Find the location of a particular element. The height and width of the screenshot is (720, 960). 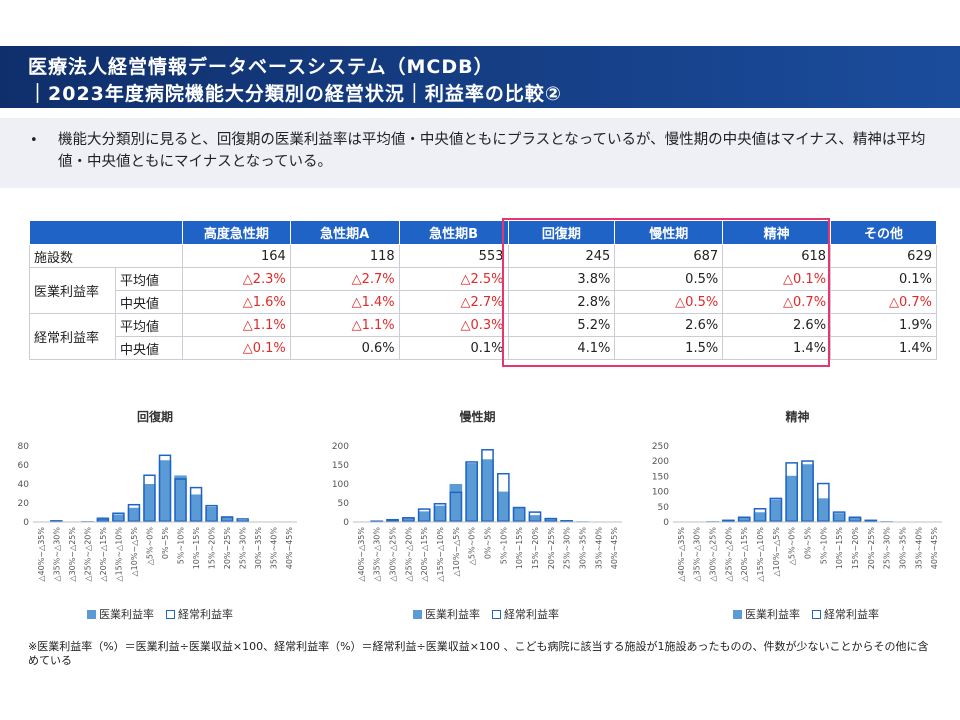

table-cell: 3.8% is located at coordinates (561, 279).